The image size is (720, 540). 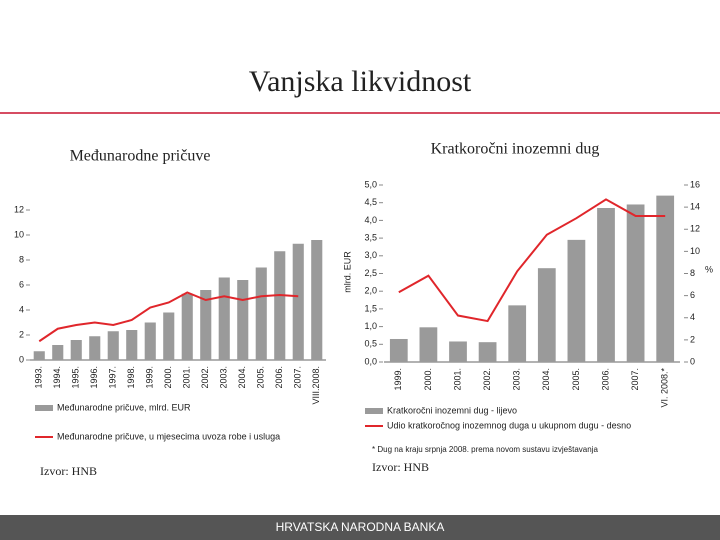 What do you see at coordinates (347, 272) in the screenshot?
I see `y-axis-label: mlrd. EUR` at bounding box center [347, 272].